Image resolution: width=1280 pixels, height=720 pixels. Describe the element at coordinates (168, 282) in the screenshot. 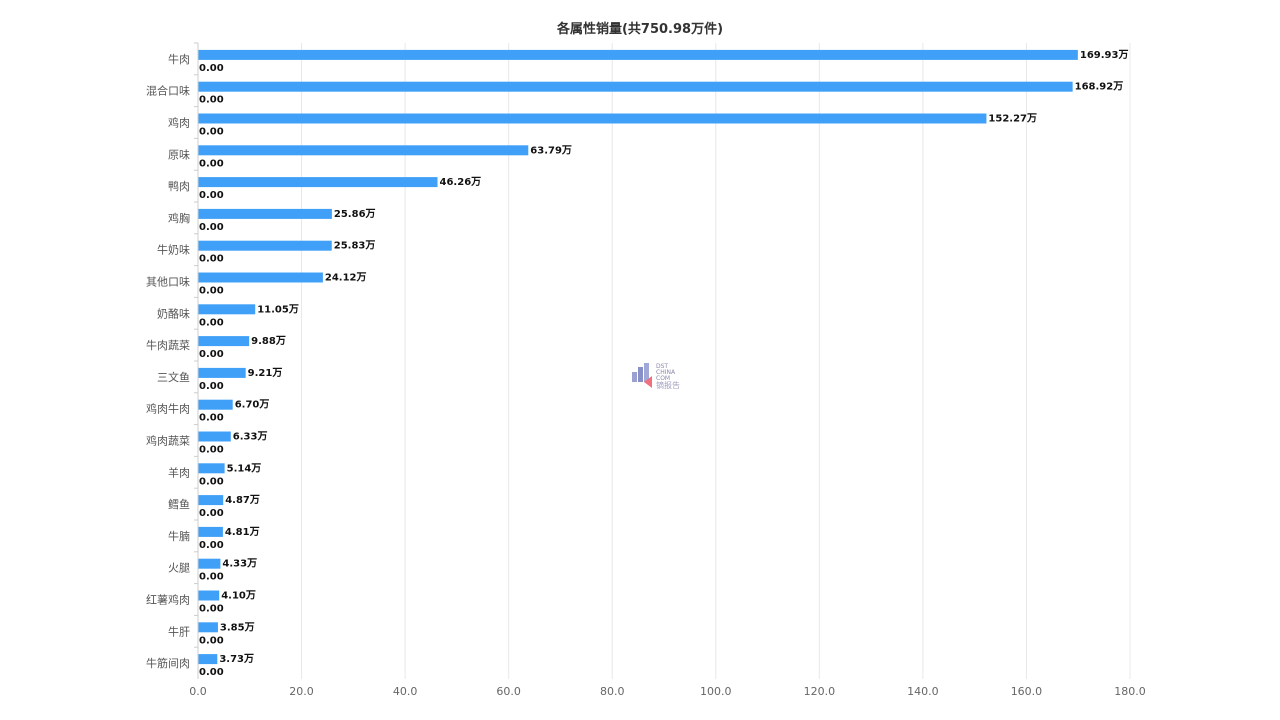

I see `category-label: 其他口味` at that location.